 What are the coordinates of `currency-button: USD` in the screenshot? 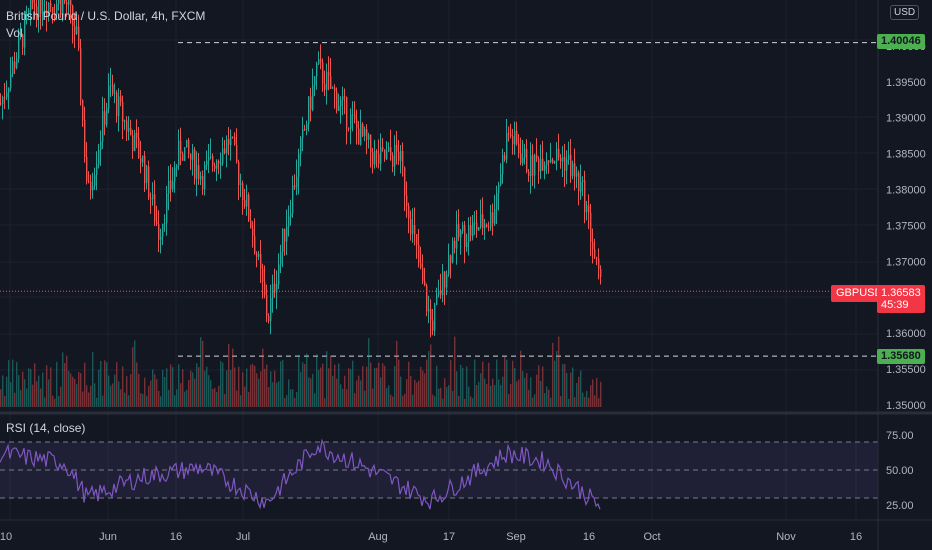 It's located at (905, 12).